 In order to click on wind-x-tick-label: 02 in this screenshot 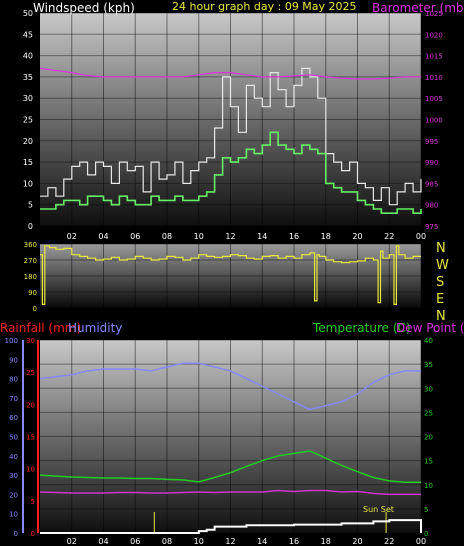, I will do `click(72, 236)`.